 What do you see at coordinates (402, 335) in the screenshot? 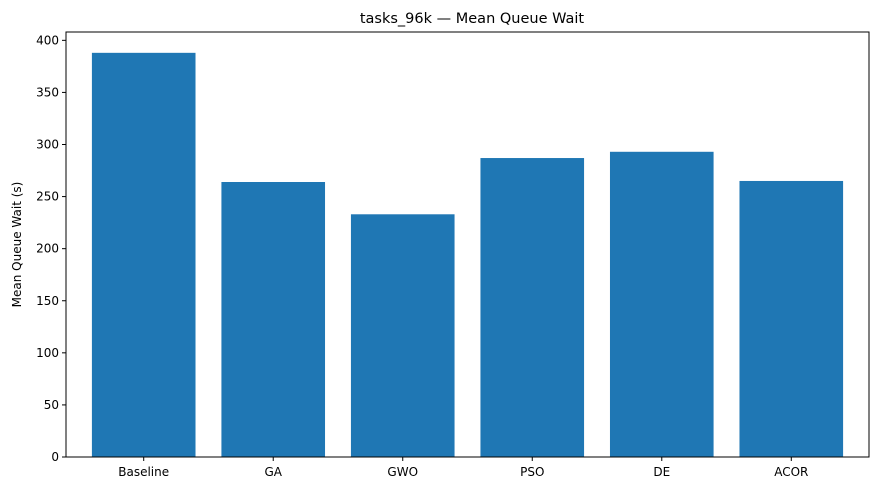
I see `bar-gwo` at bounding box center [402, 335].